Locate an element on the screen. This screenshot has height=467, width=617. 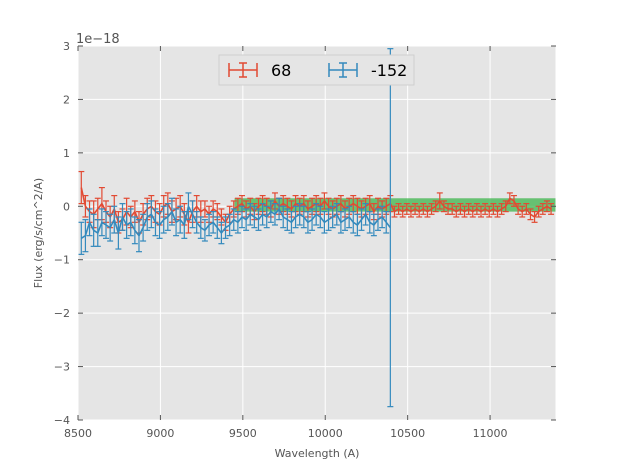
y-offset-label: 1e−18 is located at coordinates (98, 39).